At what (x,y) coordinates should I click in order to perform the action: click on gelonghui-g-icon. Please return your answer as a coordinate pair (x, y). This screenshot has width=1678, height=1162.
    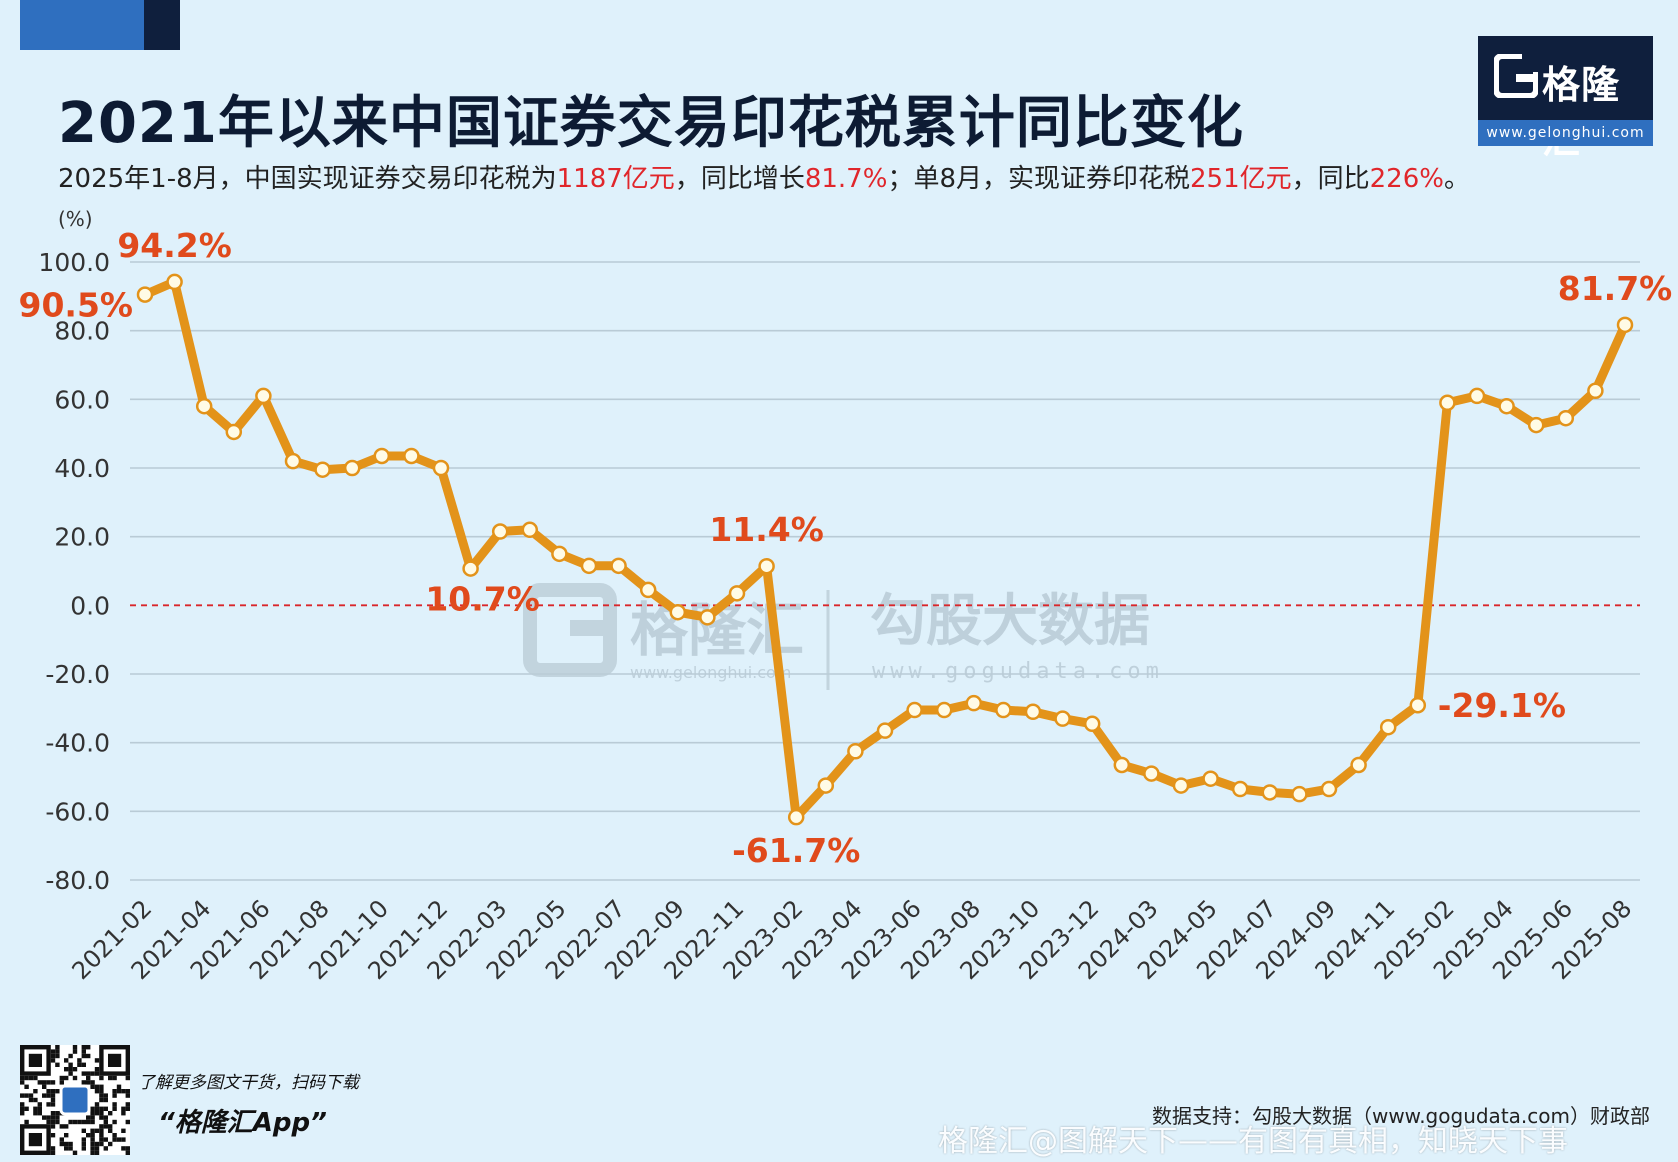
    Looking at the image, I should click on (1516, 76).